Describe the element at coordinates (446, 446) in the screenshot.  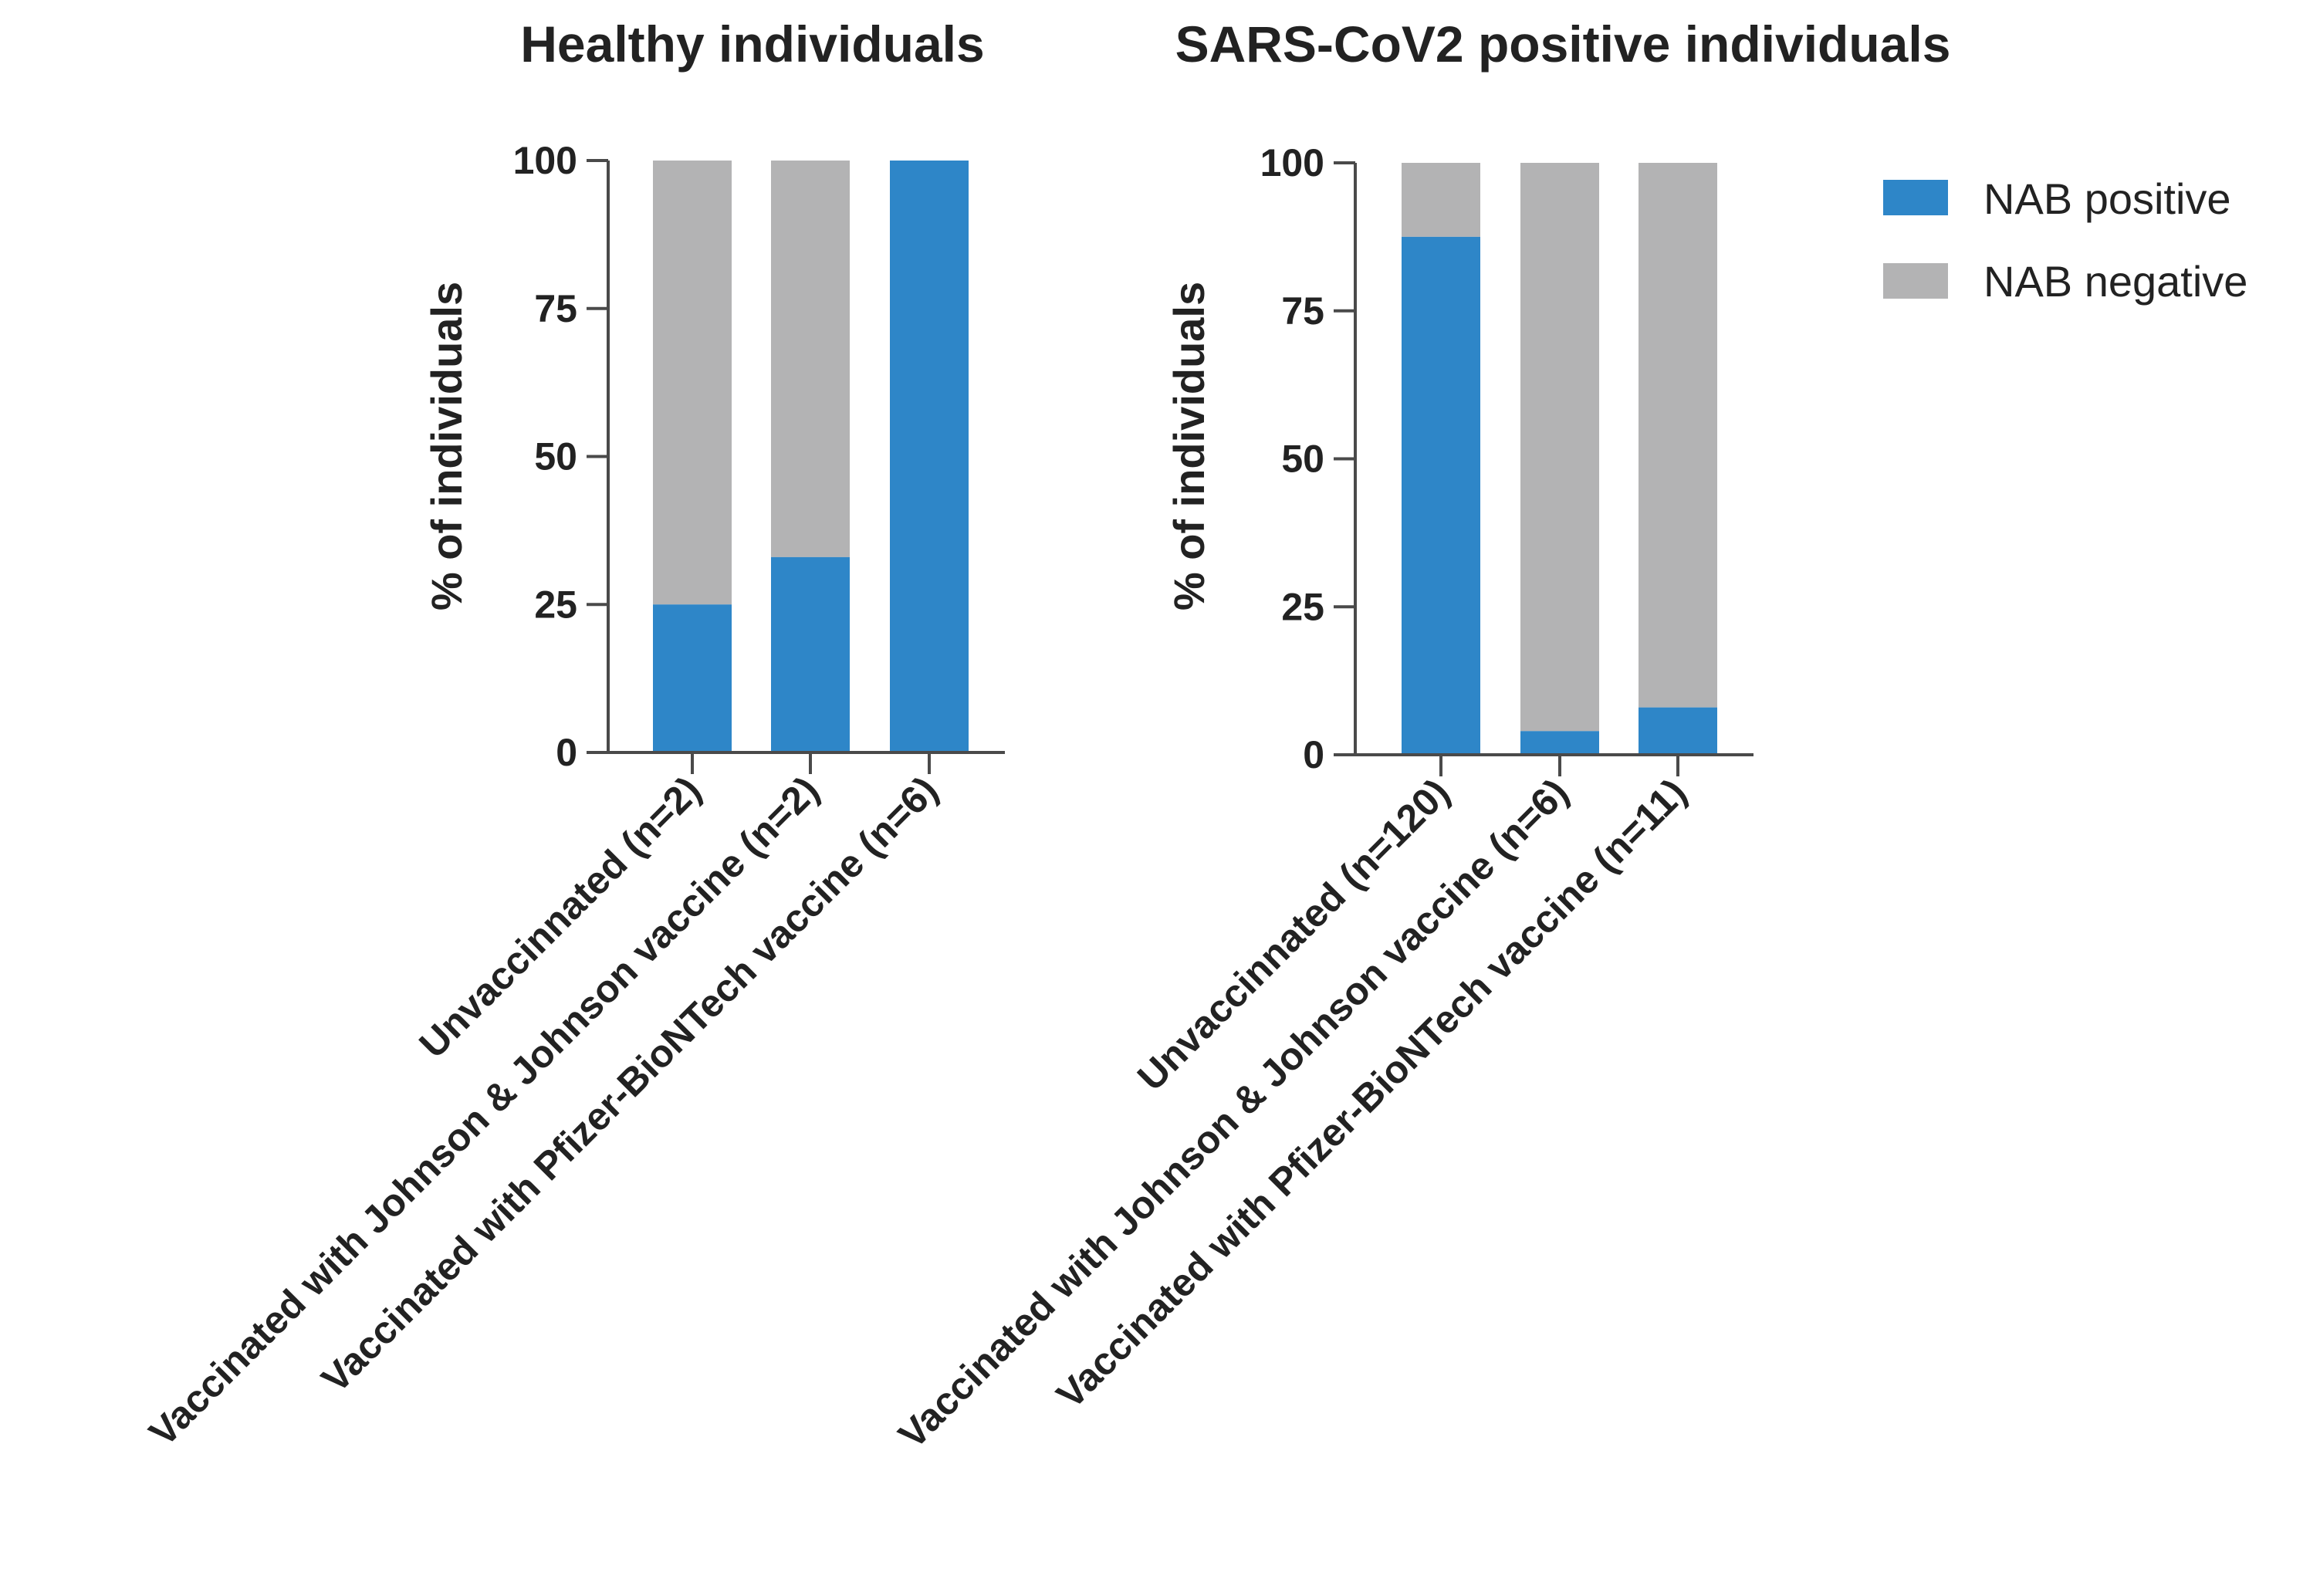
I see `y-axis-label-healthy: % of individuals` at that location.